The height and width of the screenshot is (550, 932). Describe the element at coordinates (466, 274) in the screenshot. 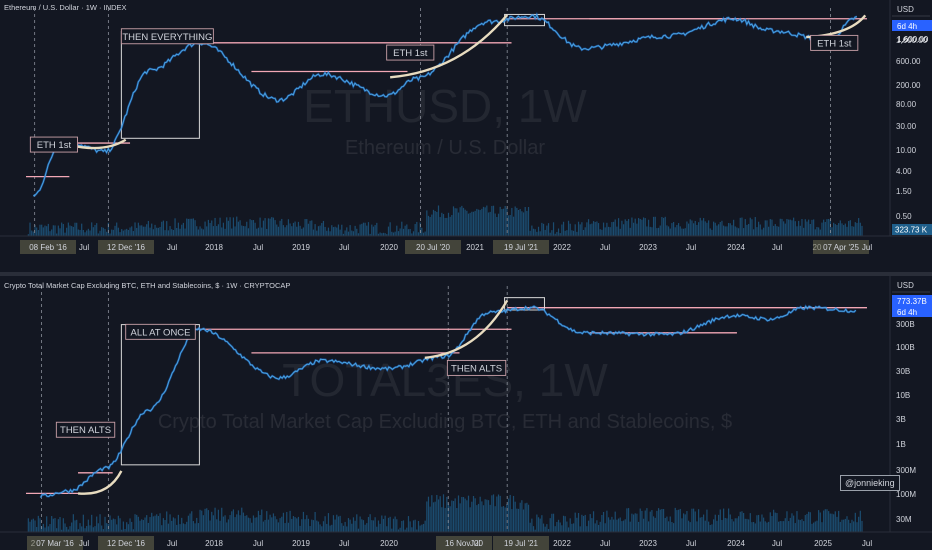

I see `panel-divider` at that location.